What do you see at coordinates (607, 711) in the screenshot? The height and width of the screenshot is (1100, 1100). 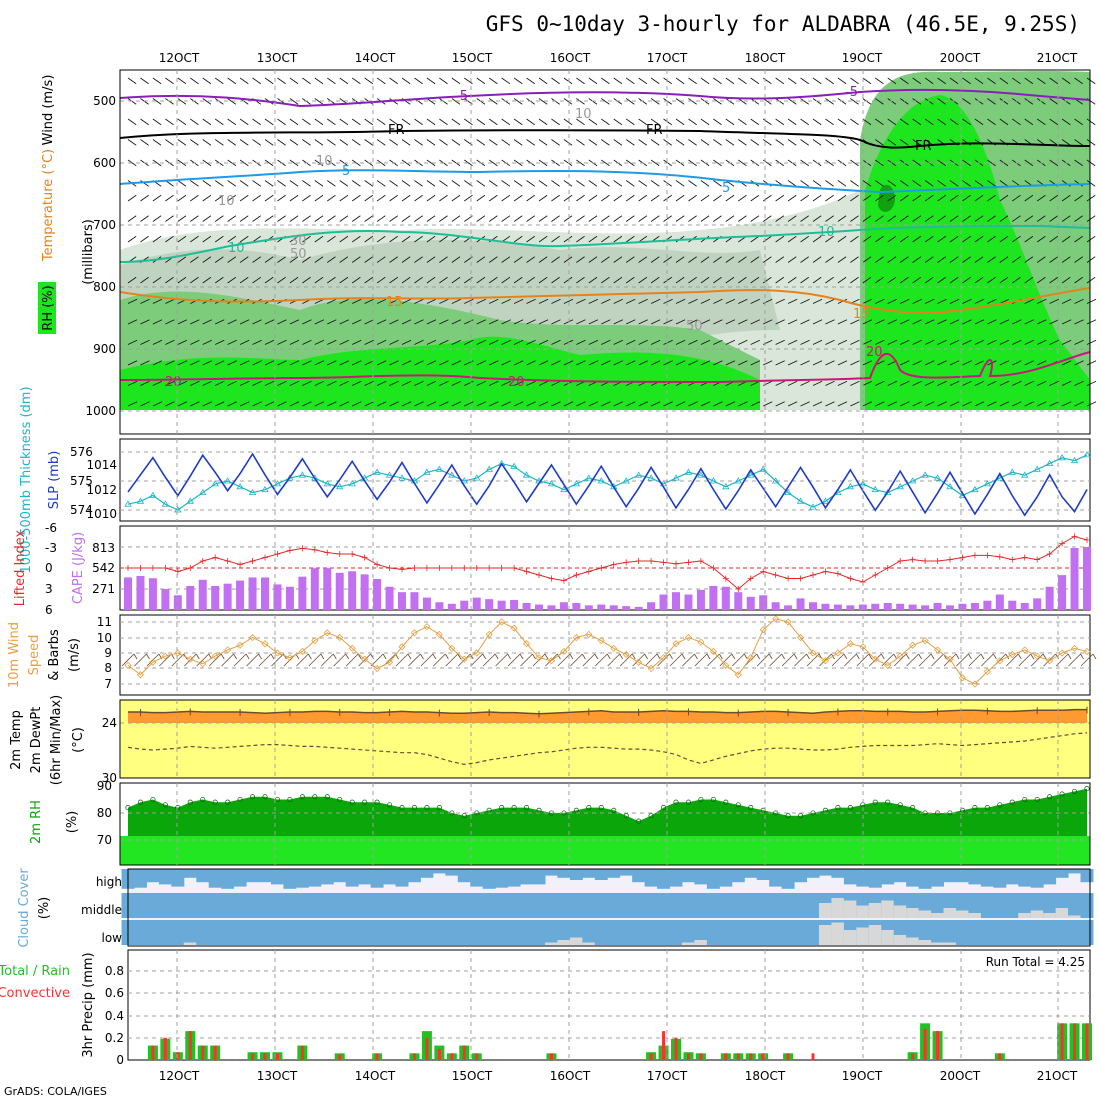 I see `temp2m-series` at bounding box center [607, 711].